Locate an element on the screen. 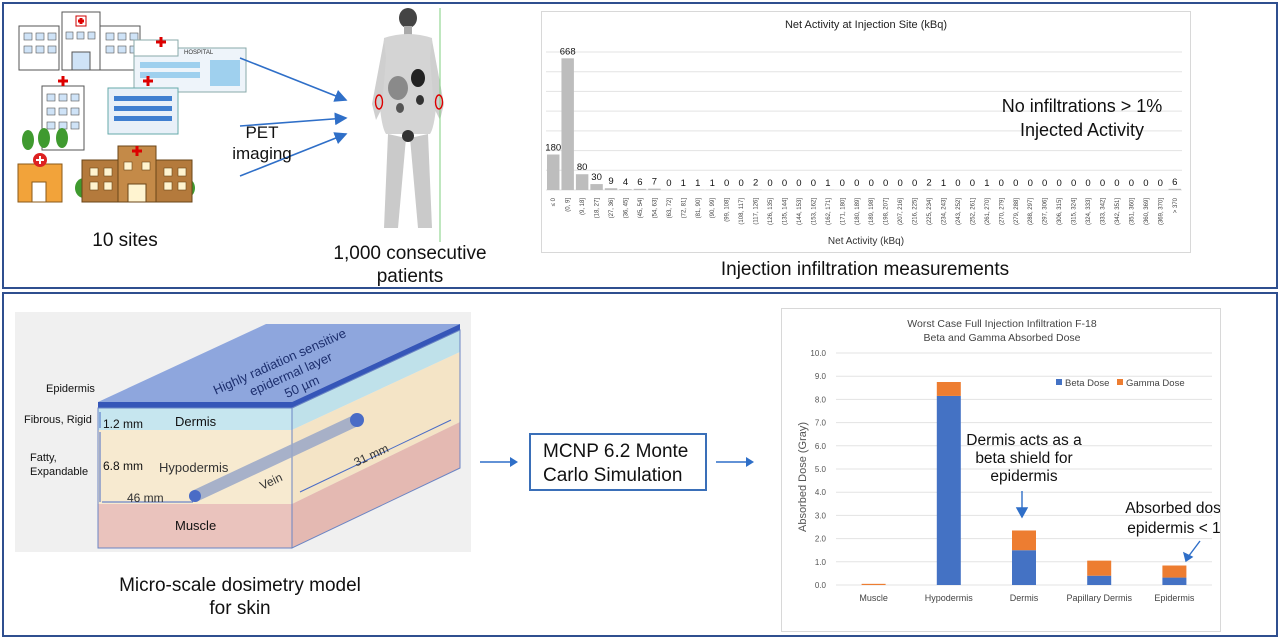  simulation-line-2: Carlo Simulation is located at coordinates (613, 475).